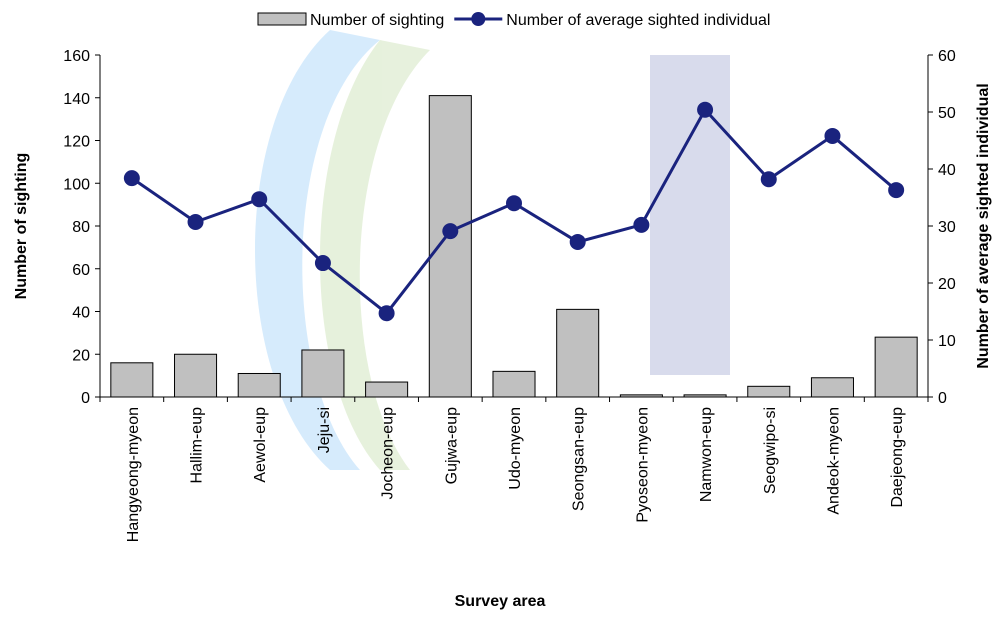 Image resolution: width=998 pixels, height=624 pixels. I want to click on x-tick-label: Seogwipo-si, so click(770, 450).